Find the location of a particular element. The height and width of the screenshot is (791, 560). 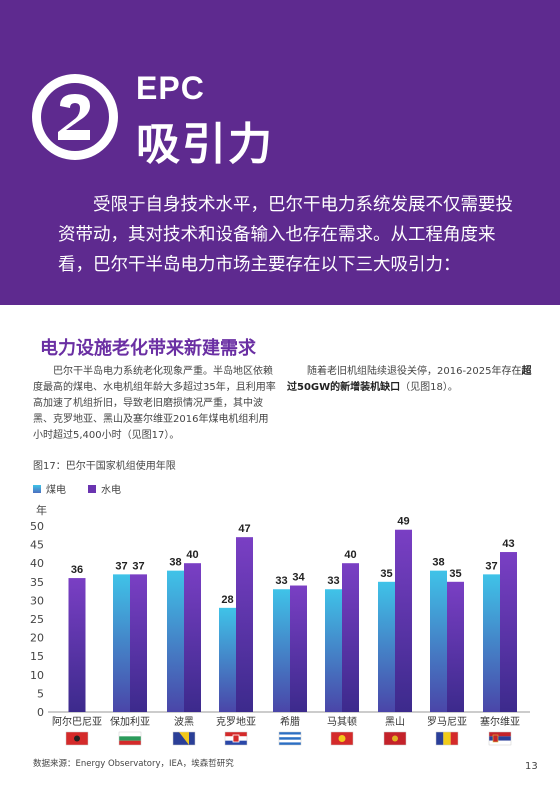

highlight-text: 超过50GW的新增装机缺口 is located at coordinates (409, 379).